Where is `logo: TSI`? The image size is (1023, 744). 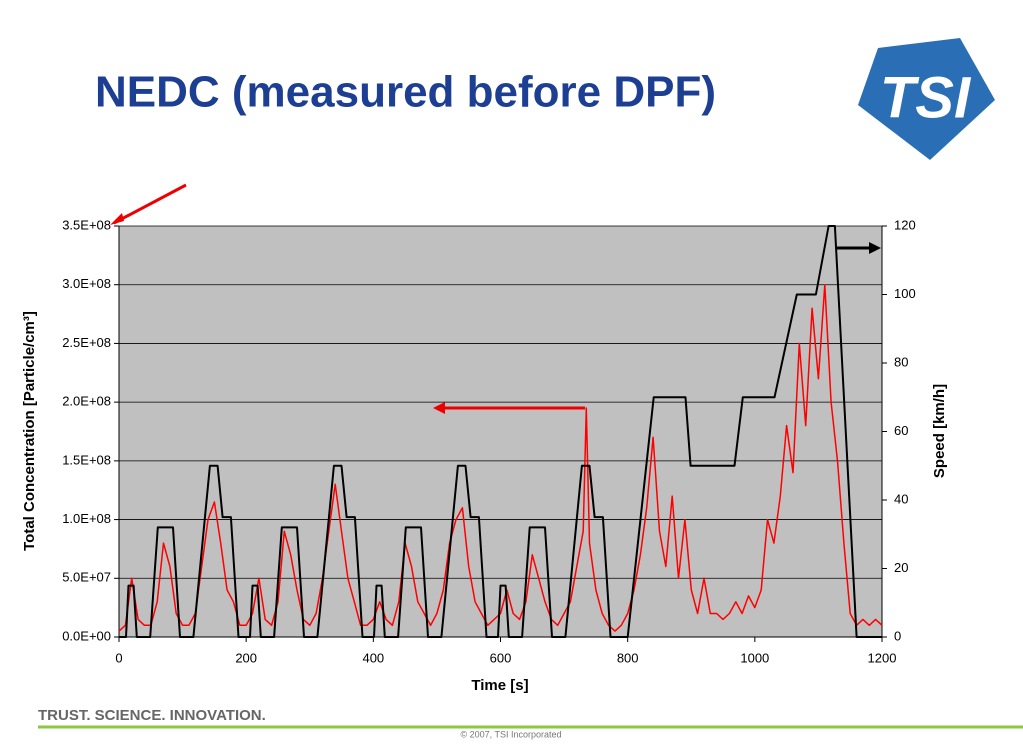
logo: TSI is located at coordinates (926, 99).